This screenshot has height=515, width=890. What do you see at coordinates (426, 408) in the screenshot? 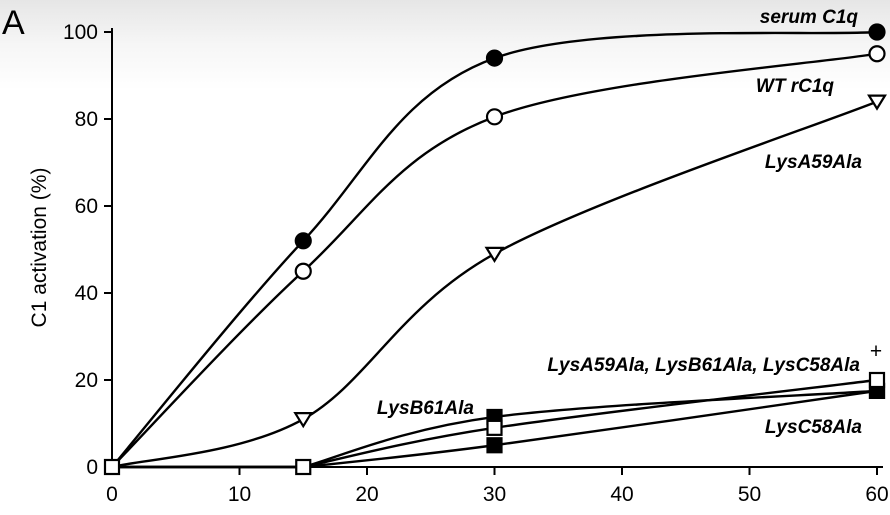
I see `series-label-lysb61ala: LysB61Ala` at bounding box center [426, 408].